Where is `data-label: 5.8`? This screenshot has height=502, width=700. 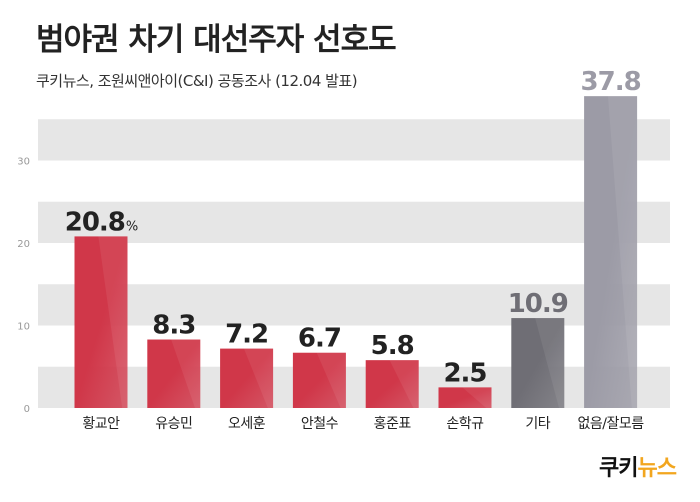 data-label: 5.8 is located at coordinates (392, 346).